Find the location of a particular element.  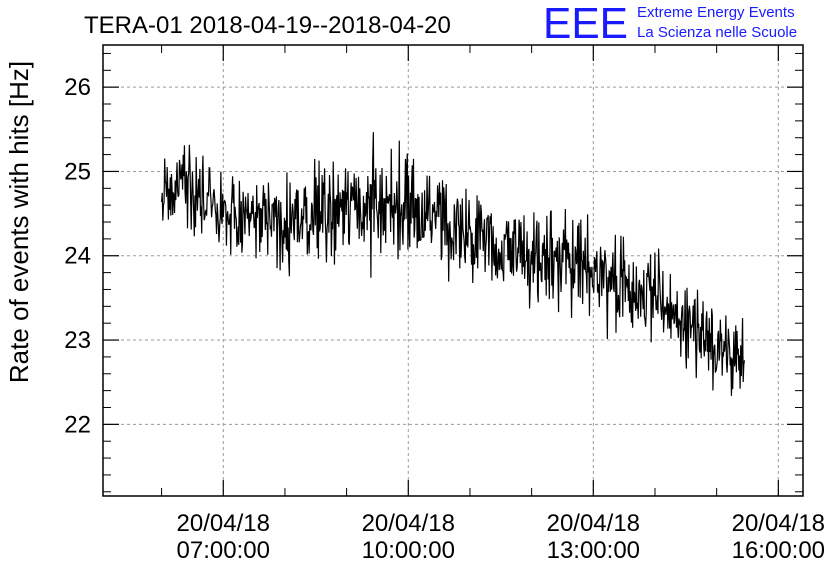

chart-title: TERA-01 2018-04-19--2018-04-20 is located at coordinates (267, 25).